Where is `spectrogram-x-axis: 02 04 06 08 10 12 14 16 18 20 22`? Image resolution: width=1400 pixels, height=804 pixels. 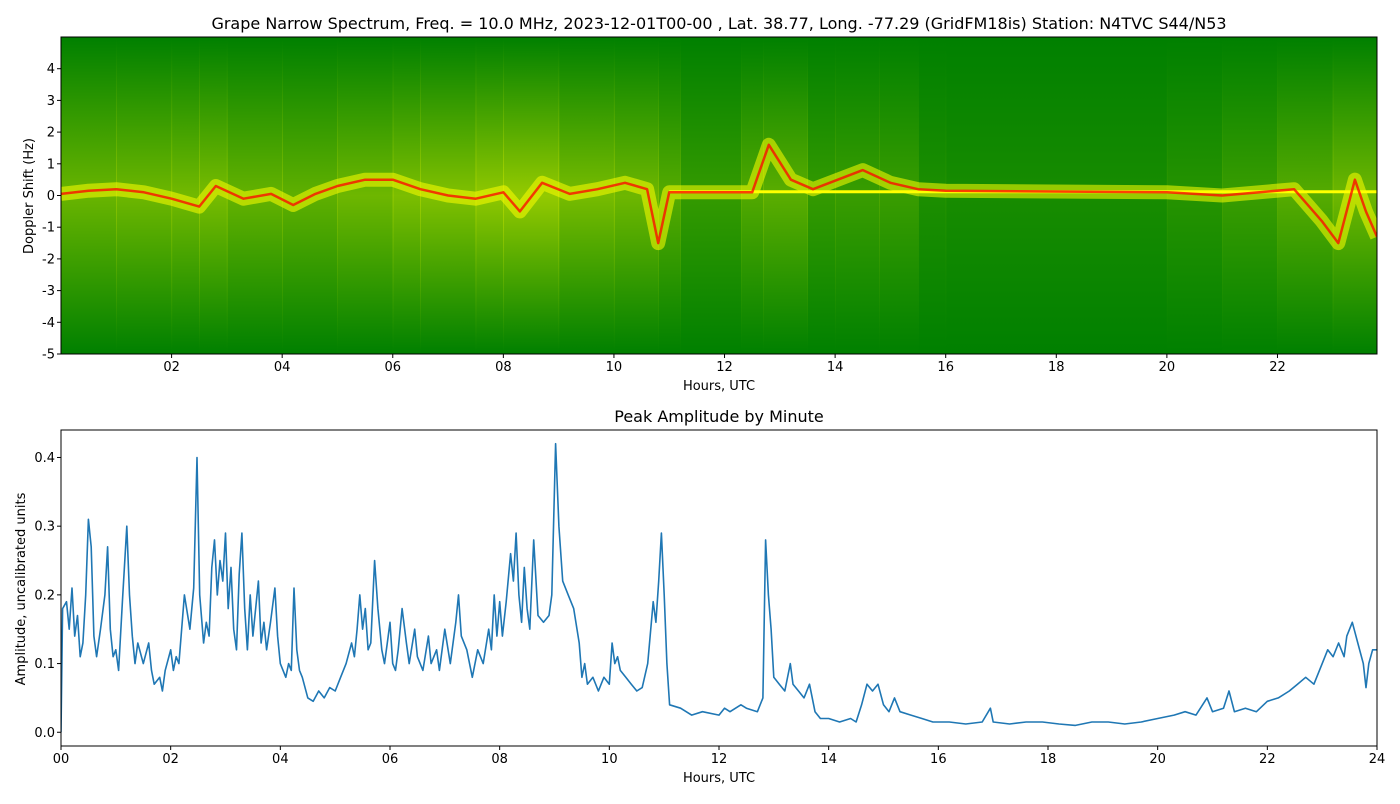 spectrogram-x-axis: 02 04 06 08 10 12 14 16 18 20 22 is located at coordinates (724, 364).